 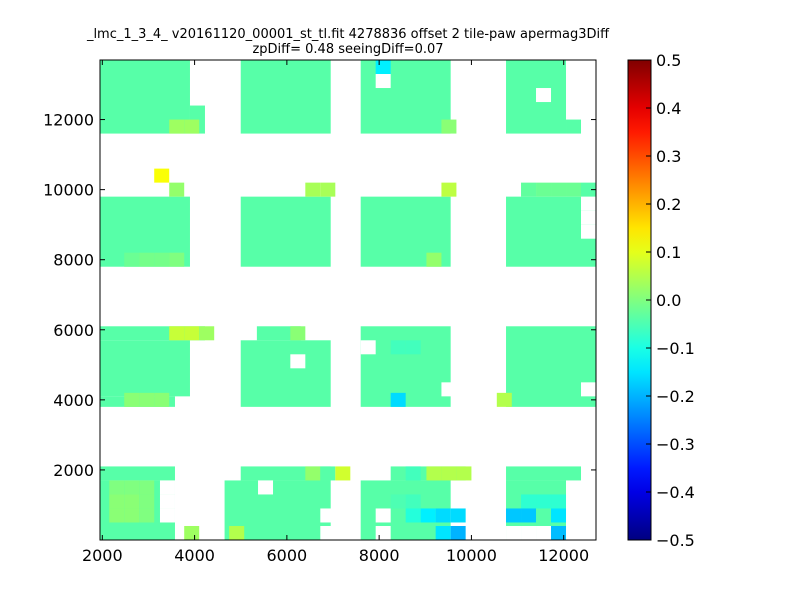 I want to click on colorbar-tick-label: 0.0, so click(x=668, y=300).